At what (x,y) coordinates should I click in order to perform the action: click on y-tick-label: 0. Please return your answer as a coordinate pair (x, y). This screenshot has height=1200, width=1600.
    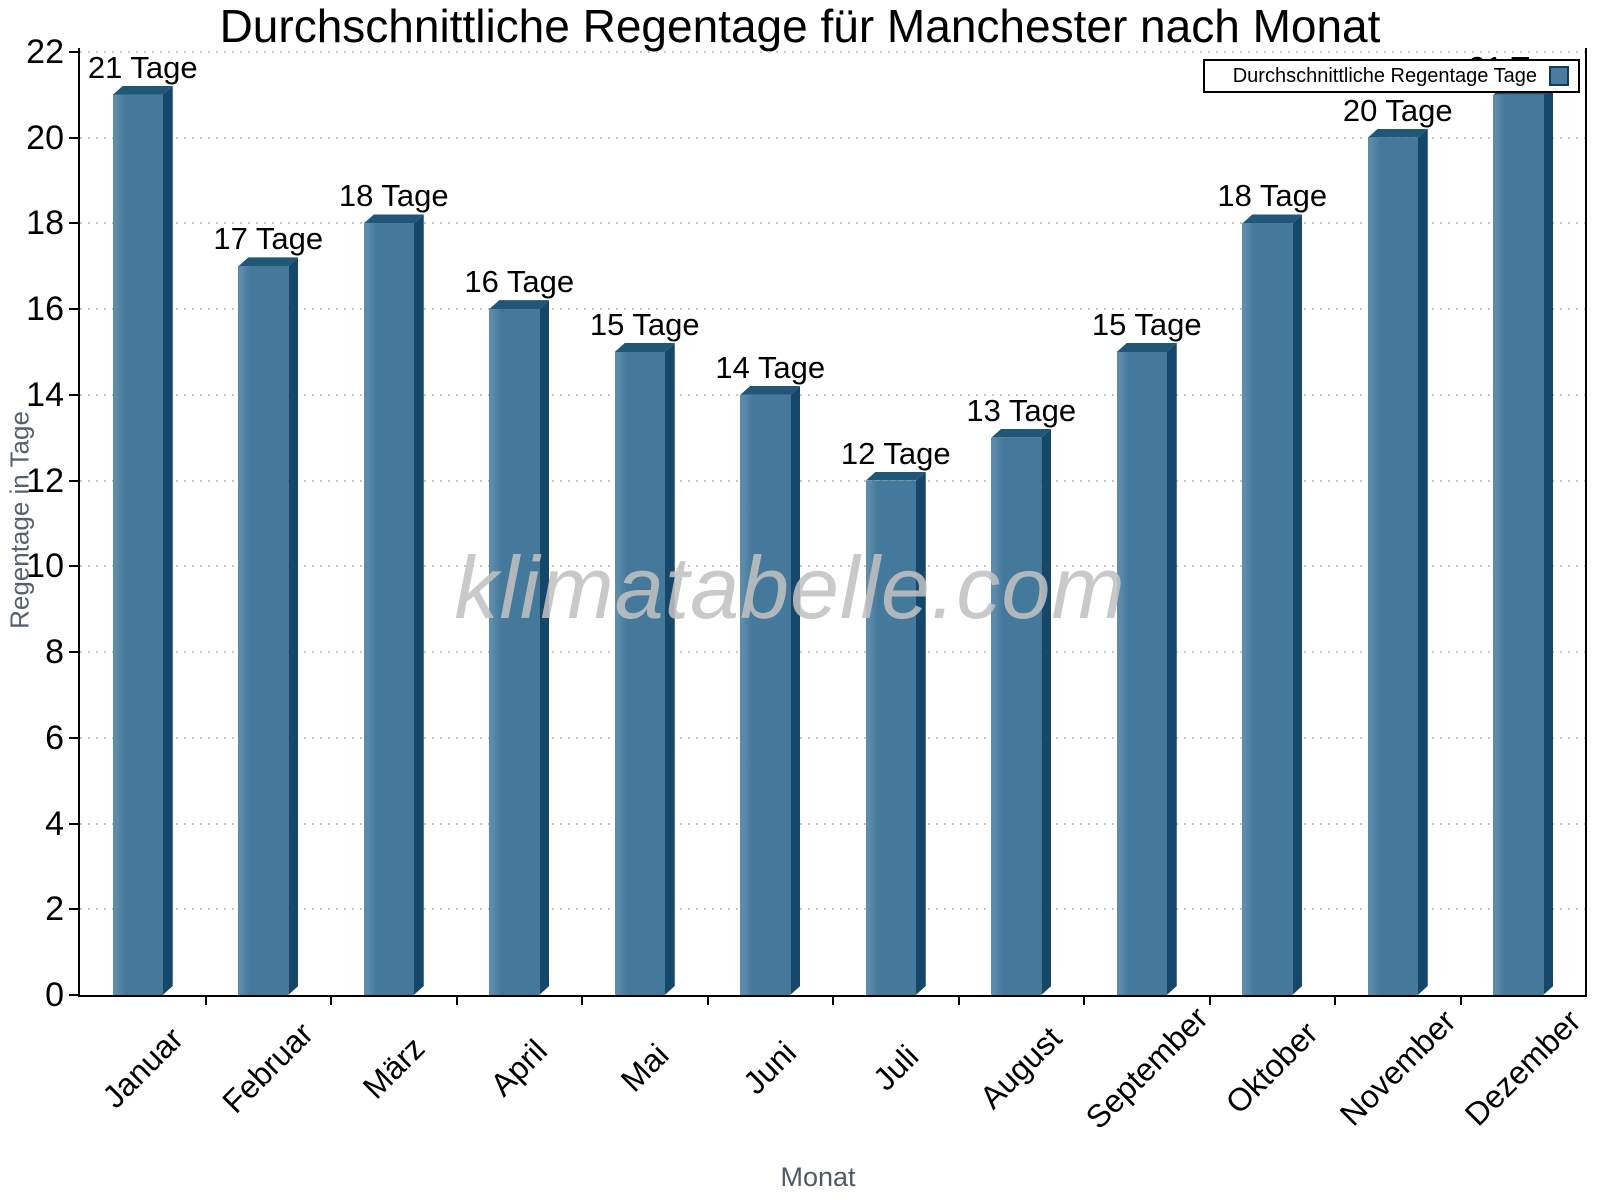
    Looking at the image, I should click on (54, 995).